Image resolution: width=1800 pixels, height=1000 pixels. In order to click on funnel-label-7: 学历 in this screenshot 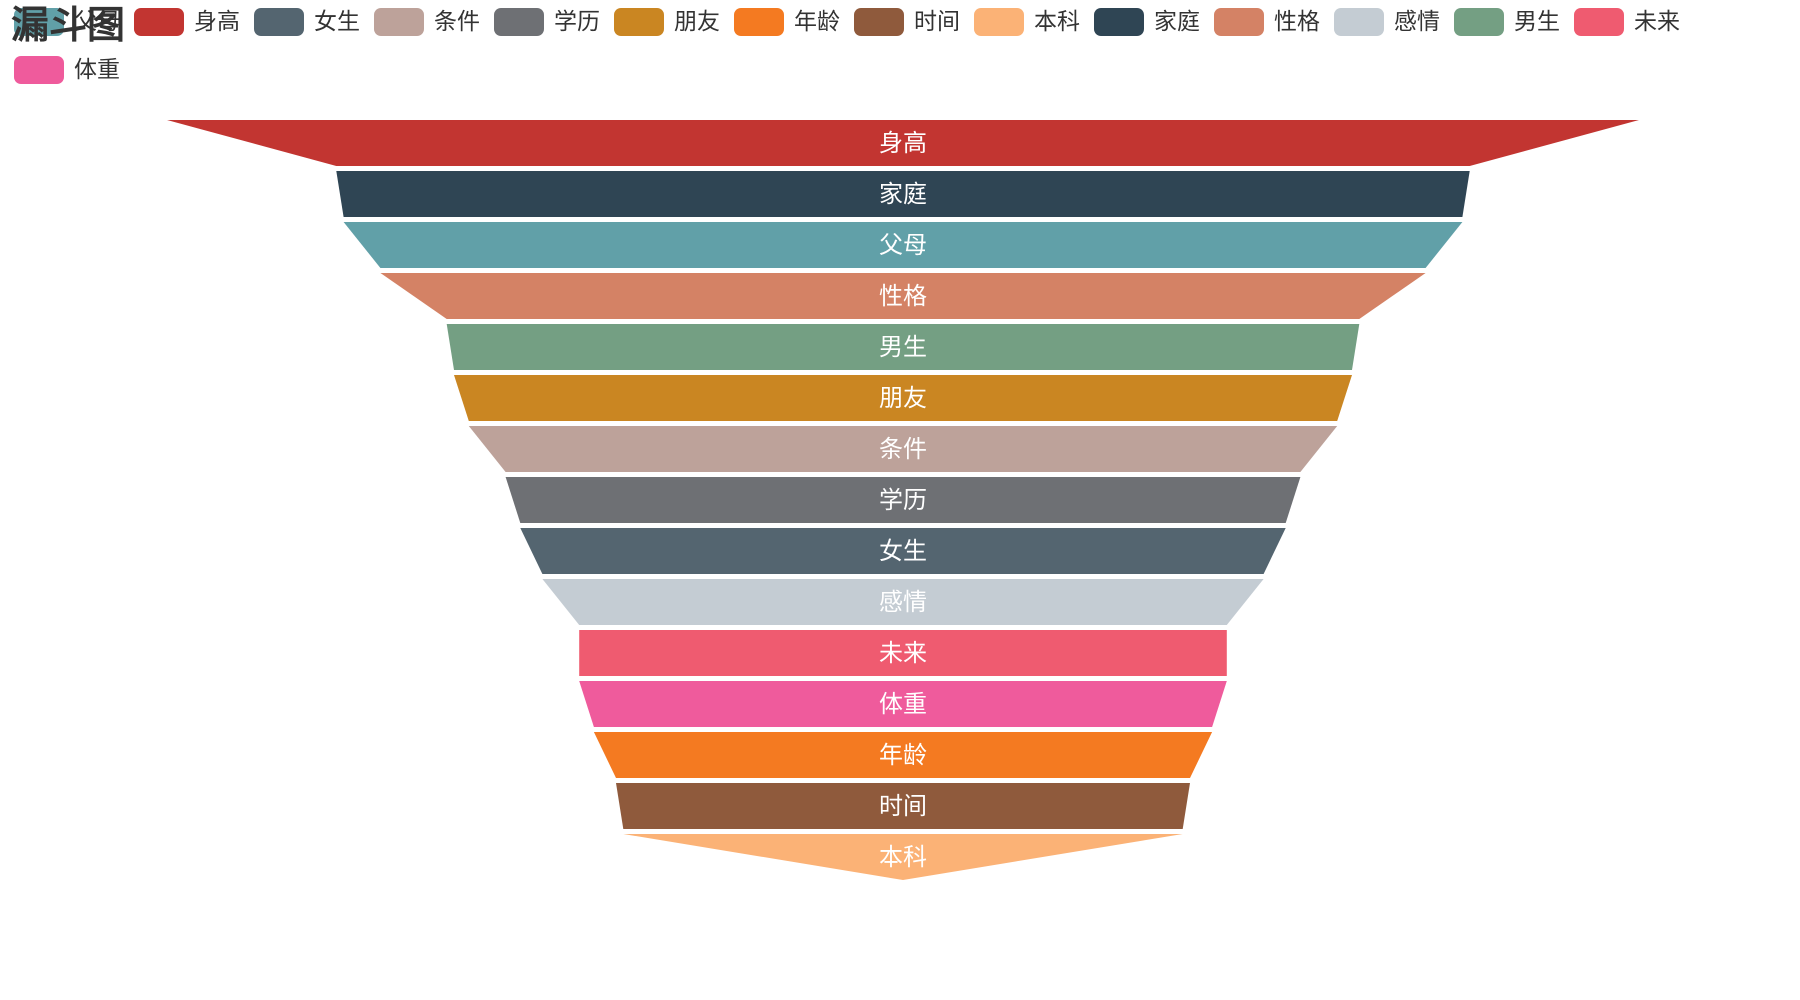, I will do `click(903, 500)`.